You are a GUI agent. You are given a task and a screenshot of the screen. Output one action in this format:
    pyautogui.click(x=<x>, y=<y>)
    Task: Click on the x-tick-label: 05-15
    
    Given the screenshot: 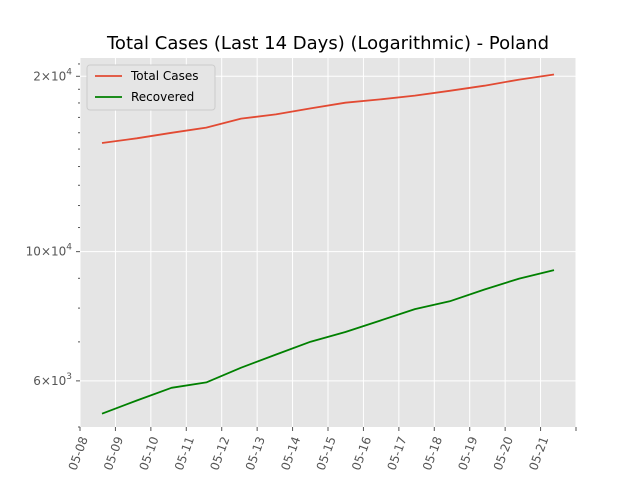 What is the action you would take?
    pyautogui.click(x=326, y=454)
    